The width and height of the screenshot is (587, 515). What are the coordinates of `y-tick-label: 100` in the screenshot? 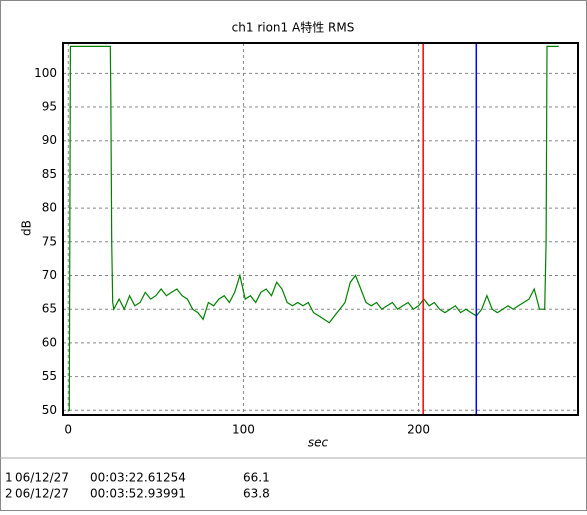 It's located at (45, 73).